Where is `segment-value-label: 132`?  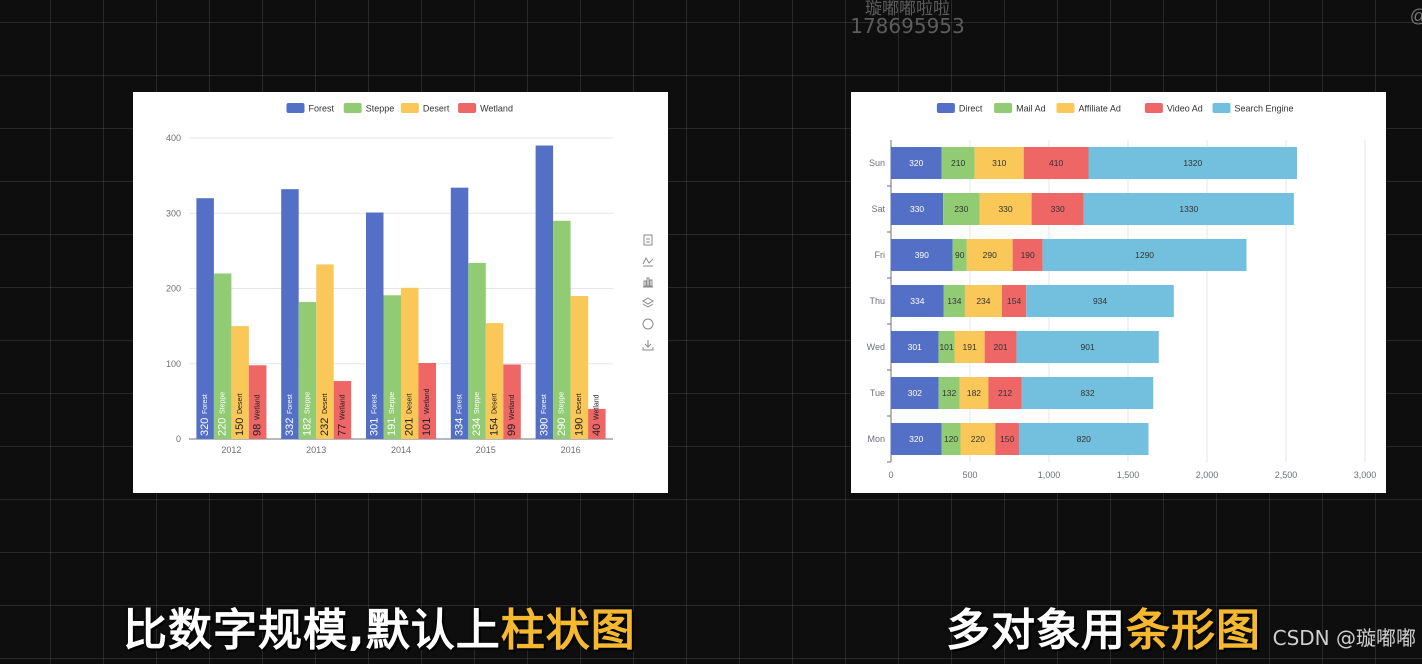 segment-value-label: 132 is located at coordinates (949, 393).